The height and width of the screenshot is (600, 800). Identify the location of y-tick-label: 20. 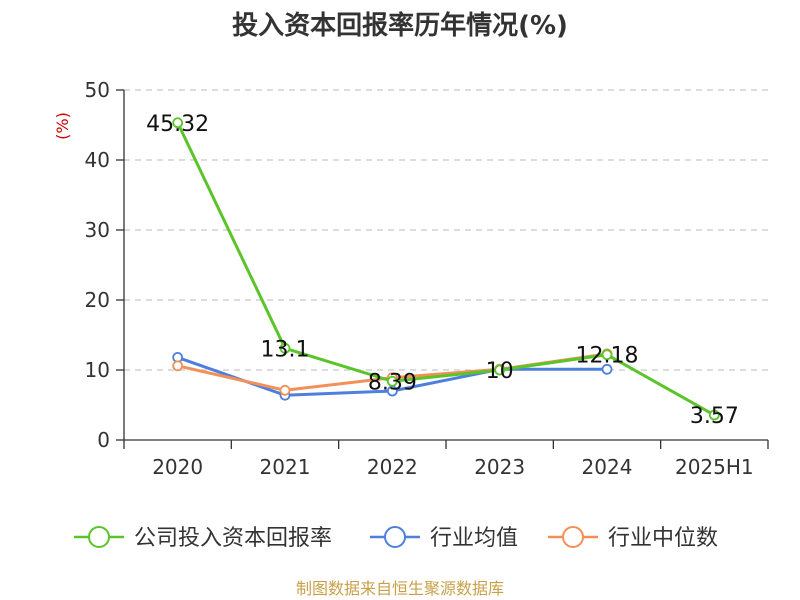
(97, 300).